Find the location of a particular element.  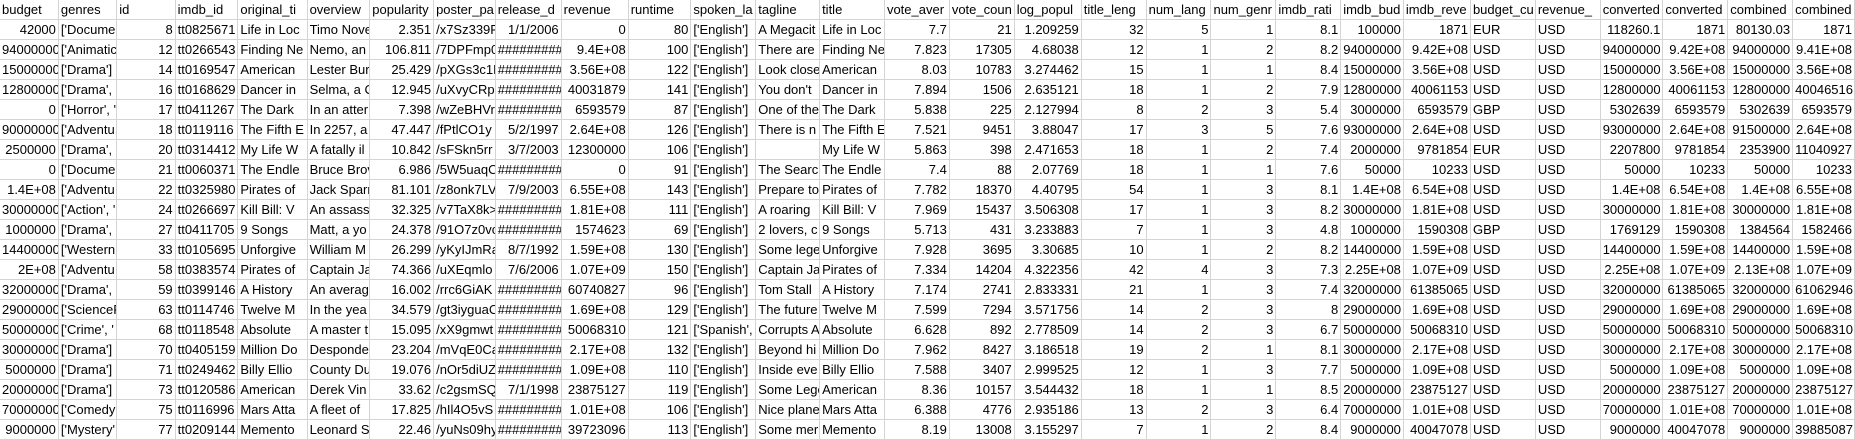

cell-runtime: 106 is located at coordinates (660, 149).